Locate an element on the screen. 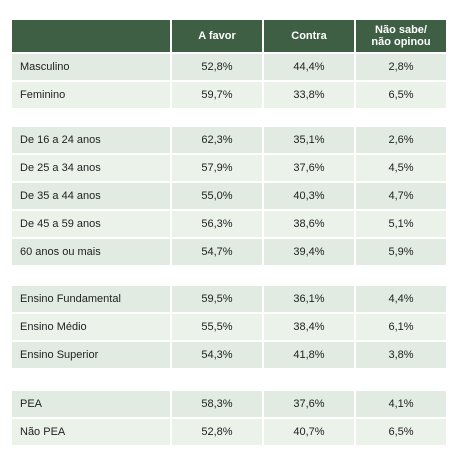 This screenshot has width=465, height=450. row-label: De 16 a 24 anos is located at coordinates (91, 140).